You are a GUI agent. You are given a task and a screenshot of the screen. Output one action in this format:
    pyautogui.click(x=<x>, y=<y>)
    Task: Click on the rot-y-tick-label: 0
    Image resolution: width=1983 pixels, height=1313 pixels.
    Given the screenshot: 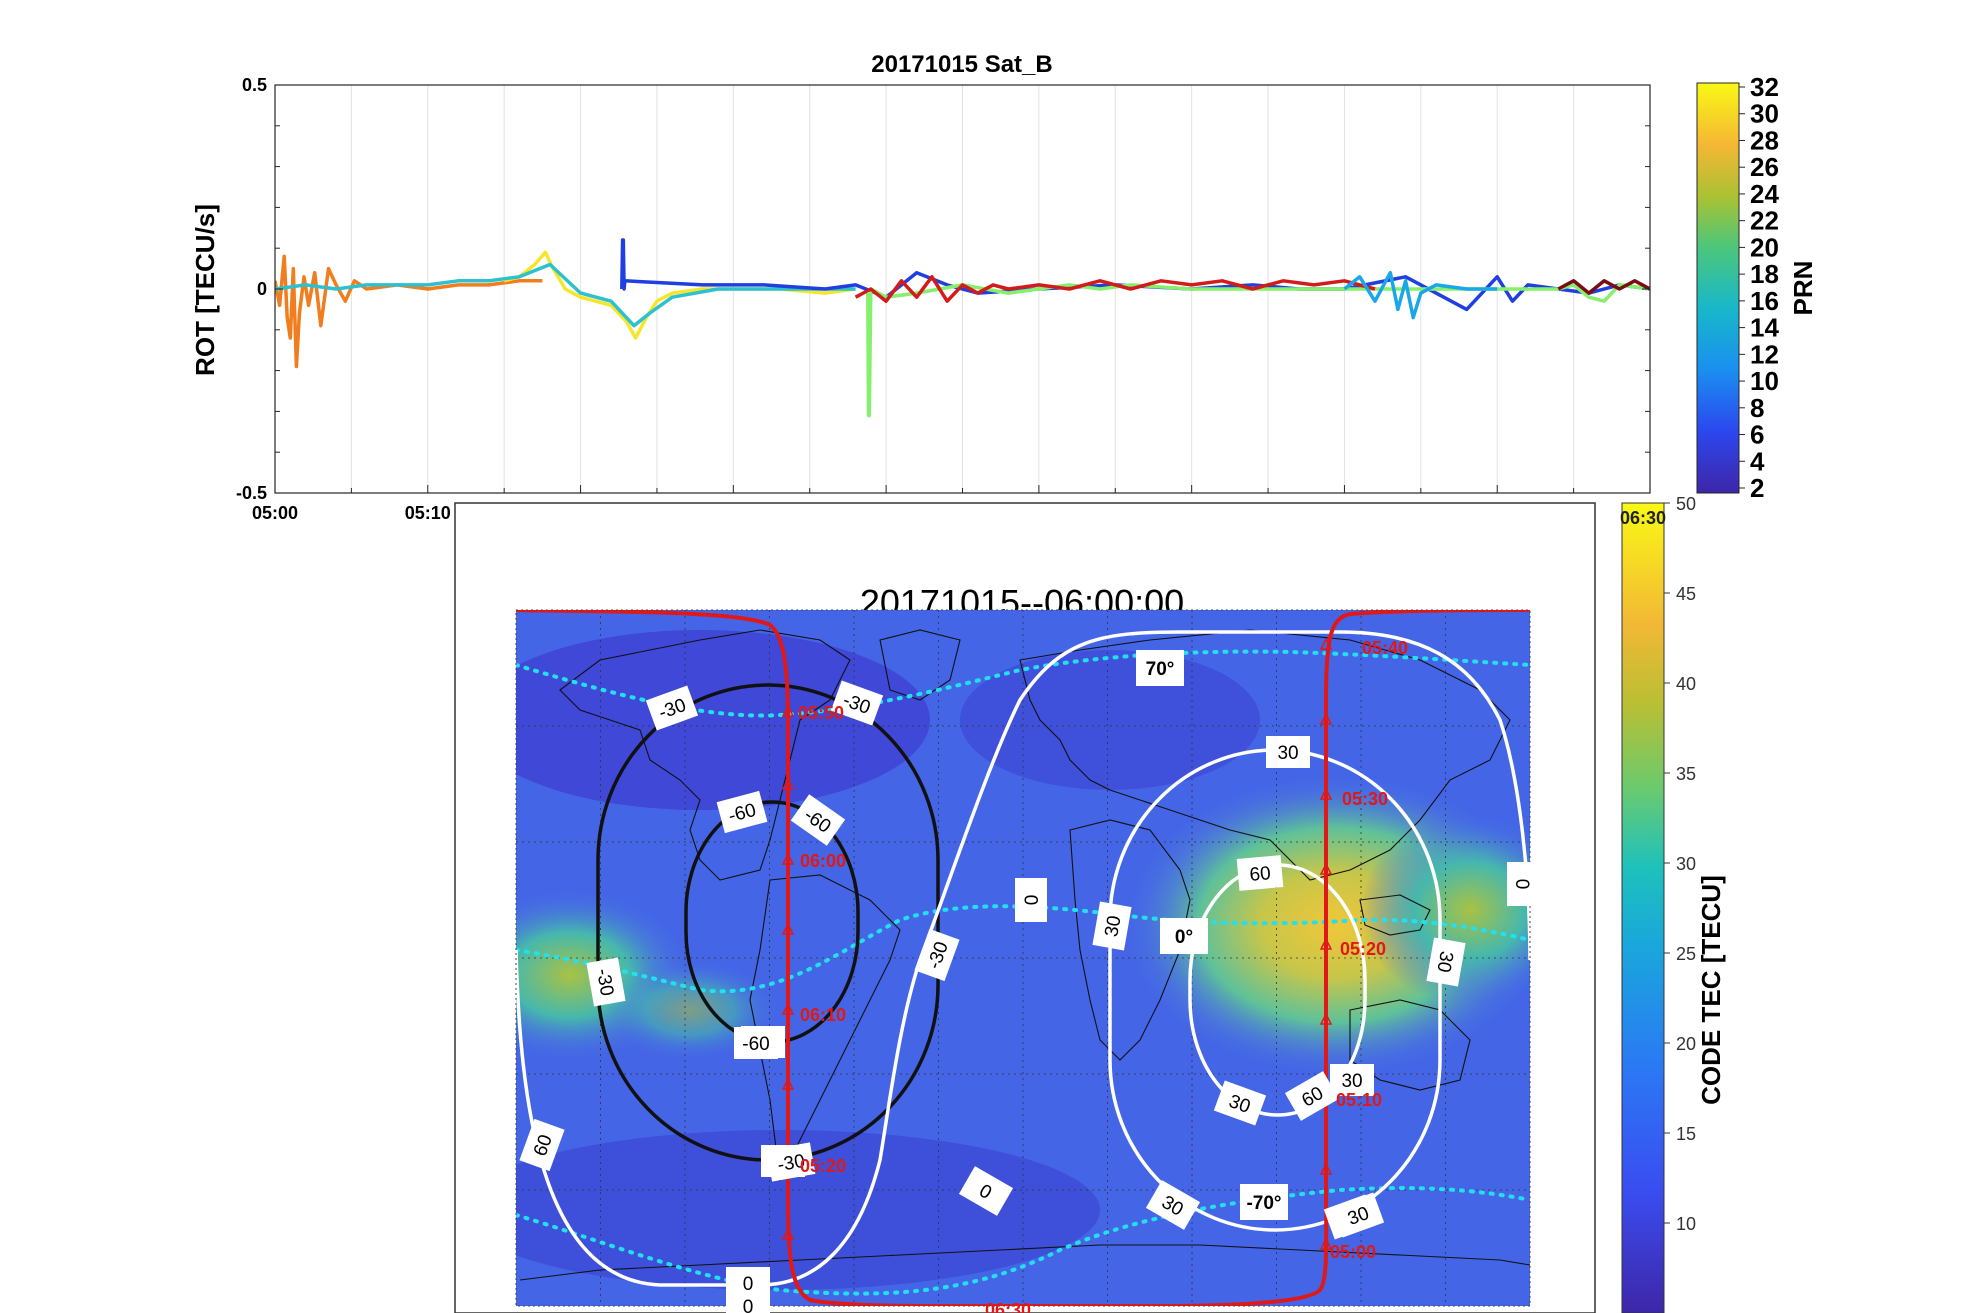 What is the action you would take?
    pyautogui.click(x=262, y=289)
    